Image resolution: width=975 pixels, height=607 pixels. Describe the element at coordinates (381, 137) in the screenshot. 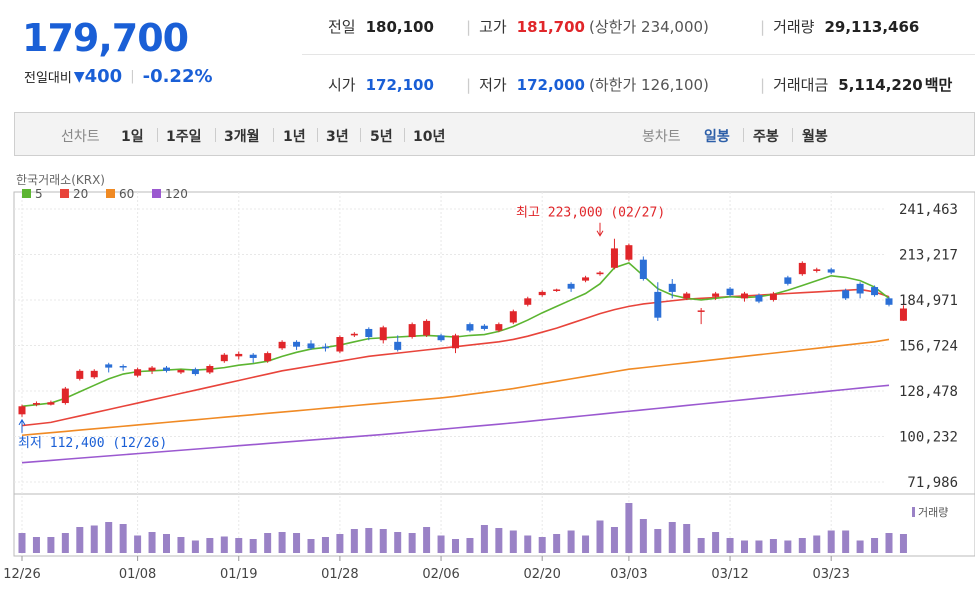

I see `period-5y: 5년` at that location.